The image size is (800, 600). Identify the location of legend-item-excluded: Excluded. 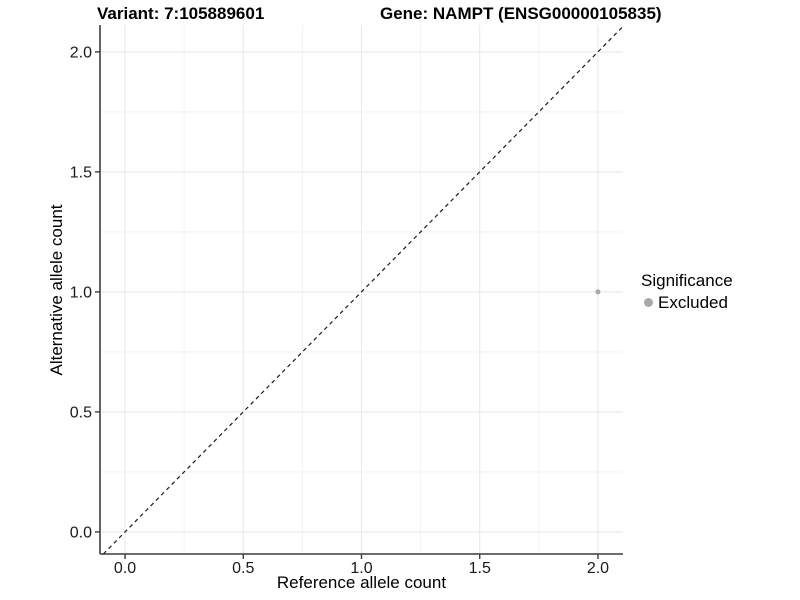
(688, 302).